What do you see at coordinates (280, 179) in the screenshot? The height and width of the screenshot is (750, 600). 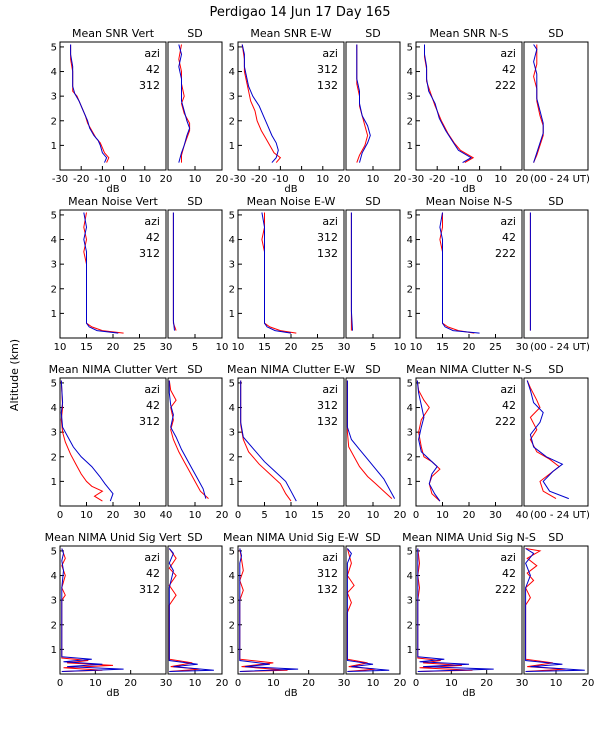 I see `x-tick-label: -10` at bounding box center [280, 179].